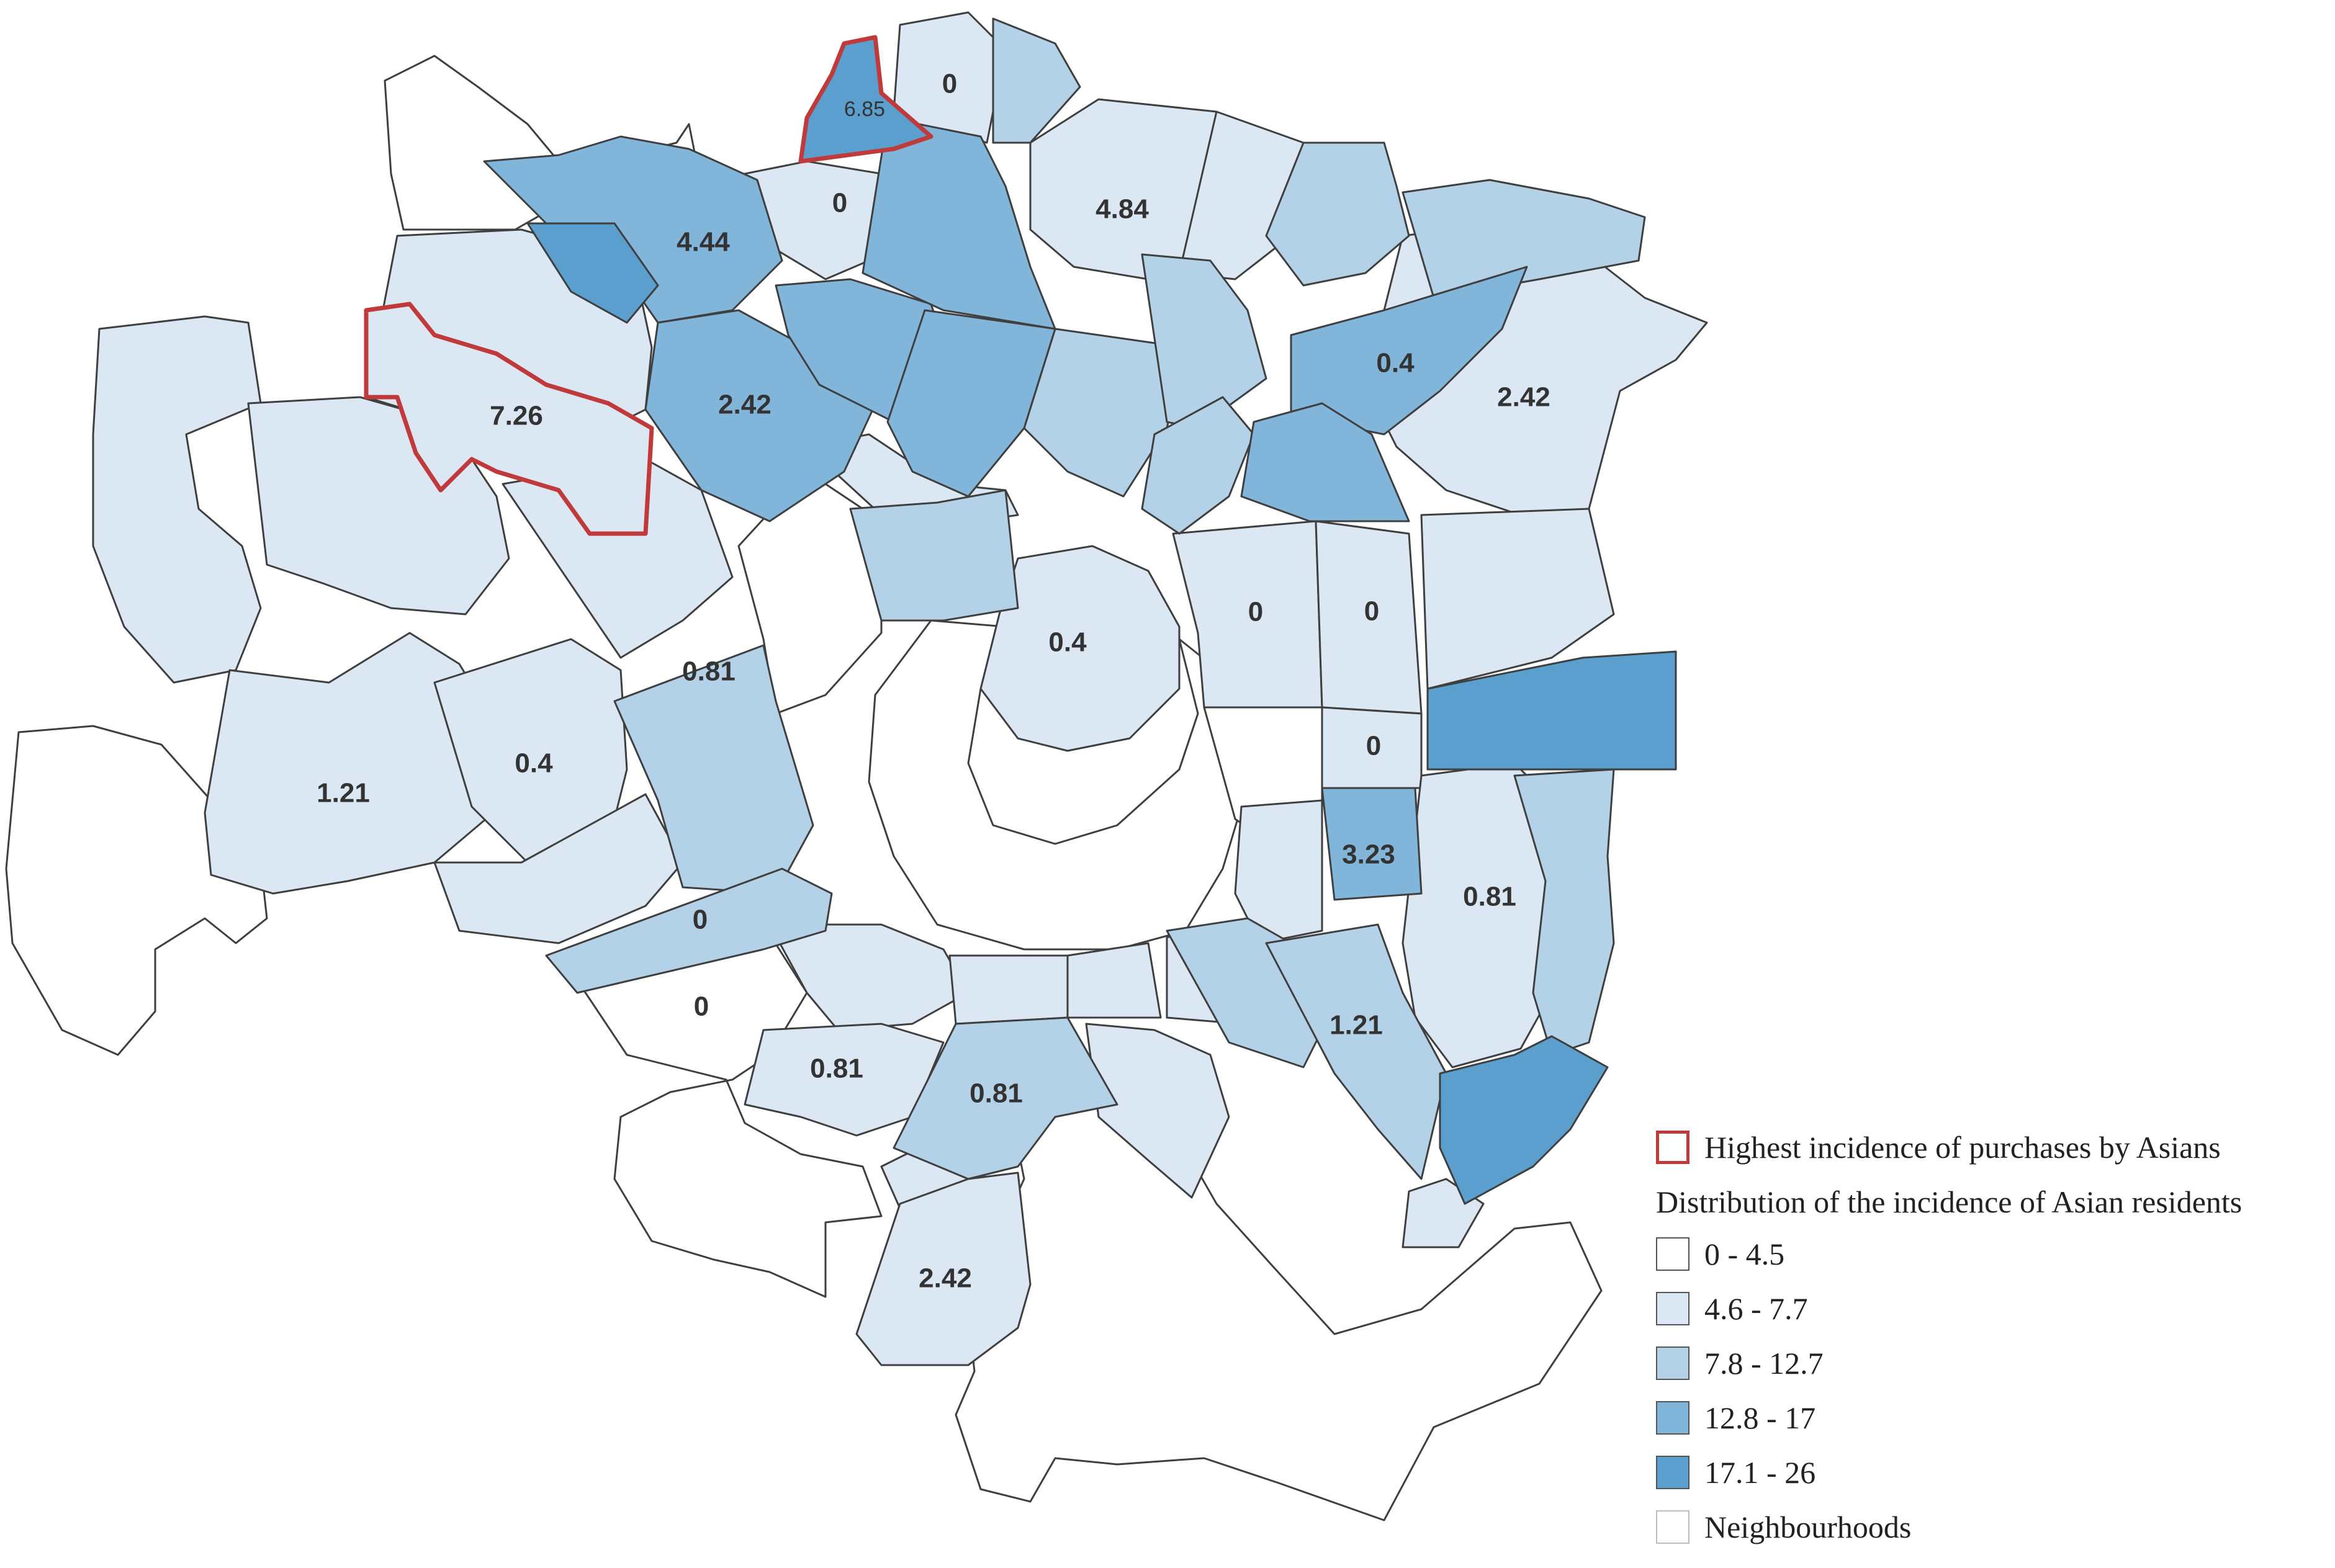  What do you see at coordinates (1672, 1527) in the screenshot?
I see `neighbourhood-swatch` at bounding box center [1672, 1527].